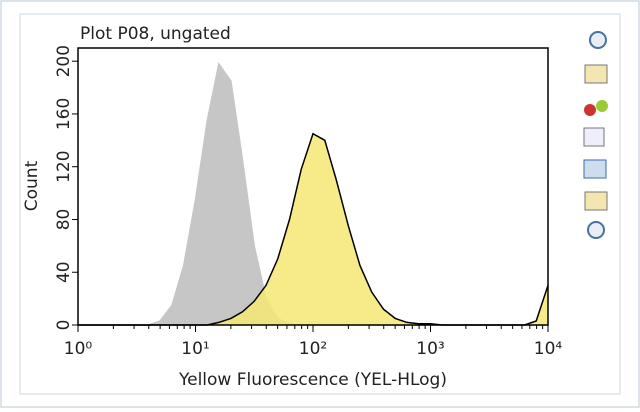 This screenshot has height=412, width=640. Describe the element at coordinates (78, 349) in the screenshot. I see `x-tick-label: 10⁰` at that location.